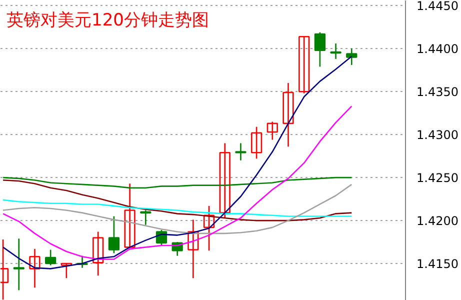  I want to click on text: 英镑对美元120分钟走势图, so click(107, 20).